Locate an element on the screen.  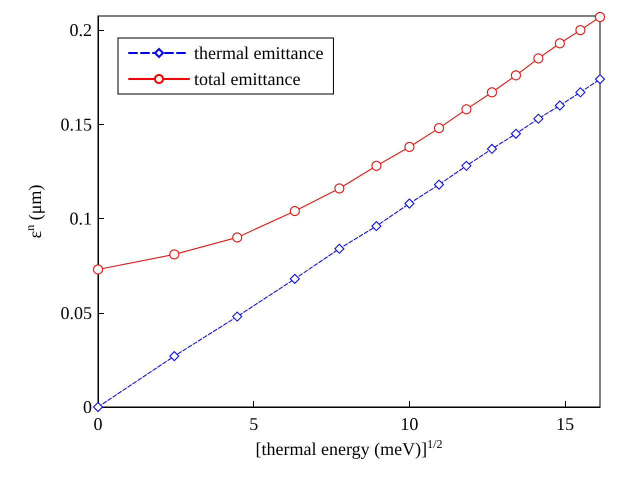
y-tick-label: 0.15 is located at coordinates (76, 124).